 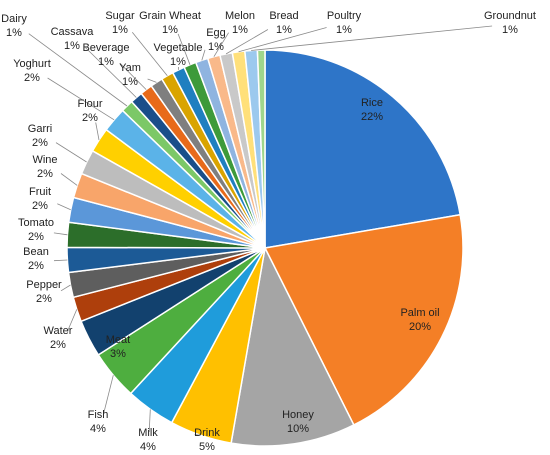 I want to click on slice-value-melon: 1%, so click(x=240, y=30).